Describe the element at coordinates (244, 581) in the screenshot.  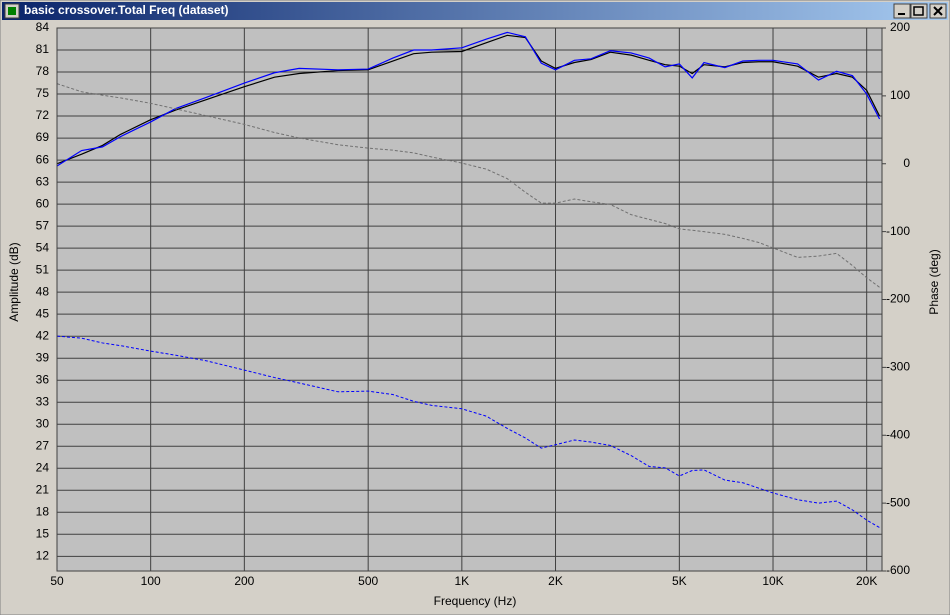
I see `x-tick-label: 200` at that location.